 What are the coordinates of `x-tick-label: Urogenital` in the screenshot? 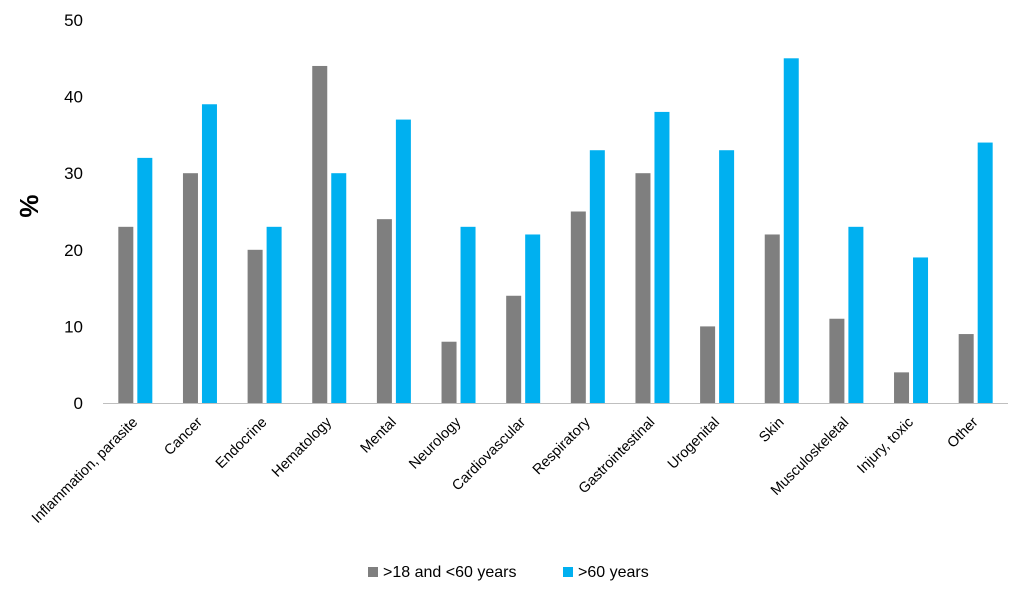 It's located at (694, 444).